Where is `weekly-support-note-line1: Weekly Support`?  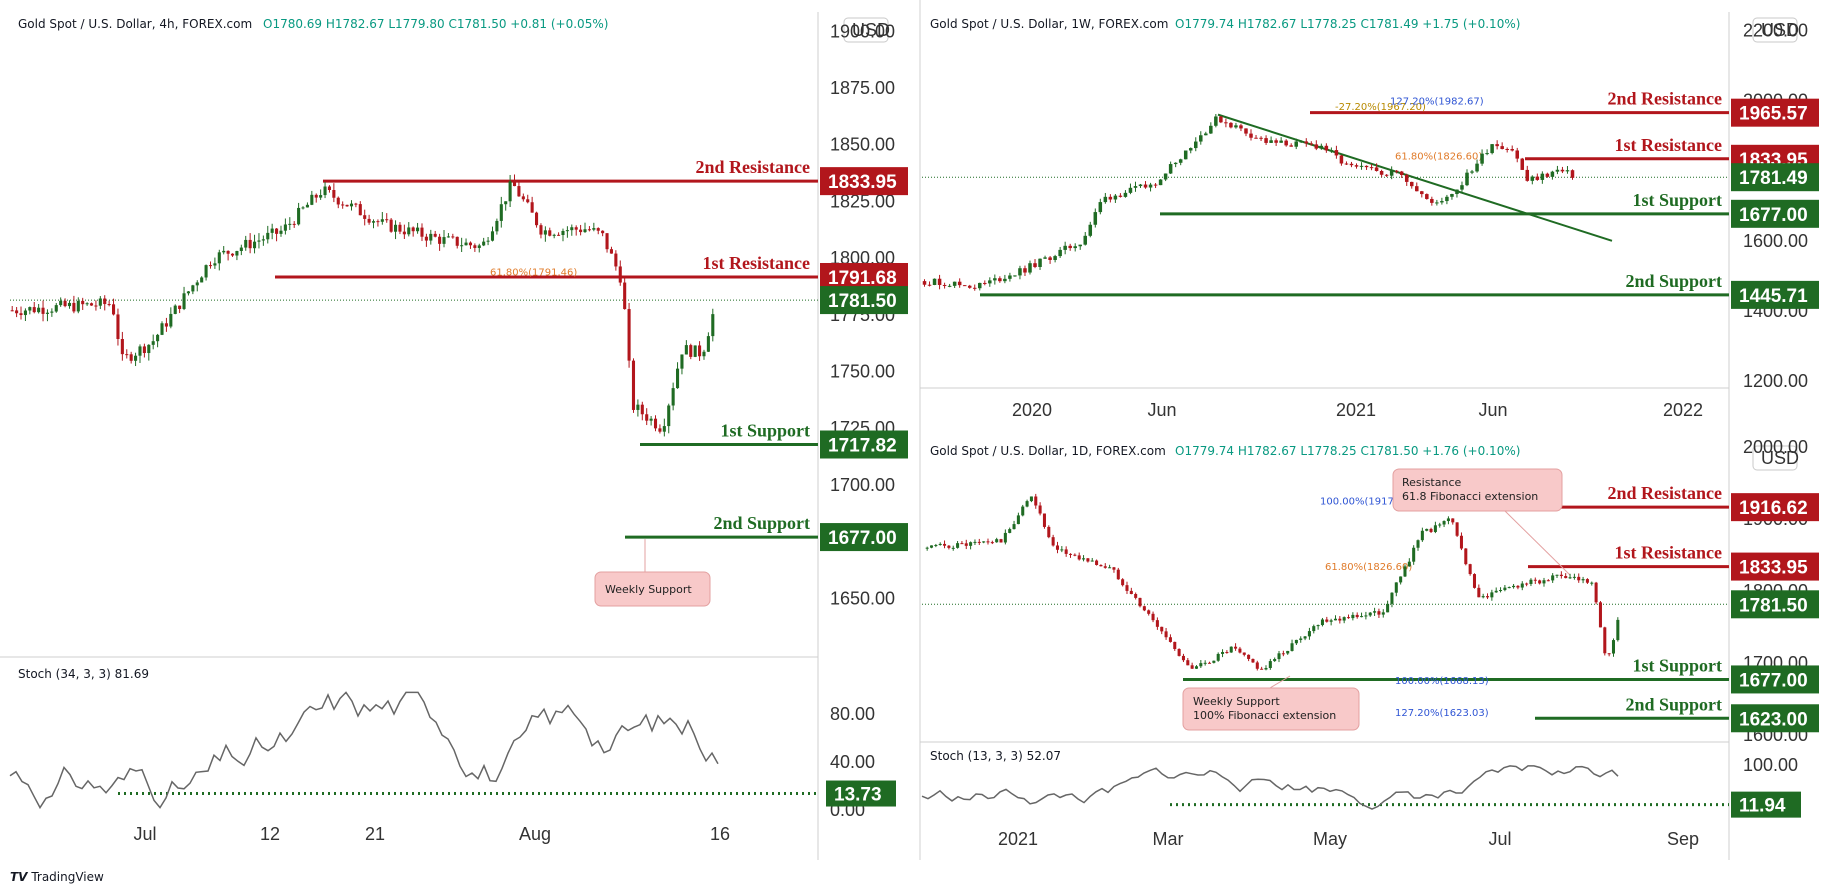 weekly-support-note-line1: Weekly Support is located at coordinates (1236, 701).